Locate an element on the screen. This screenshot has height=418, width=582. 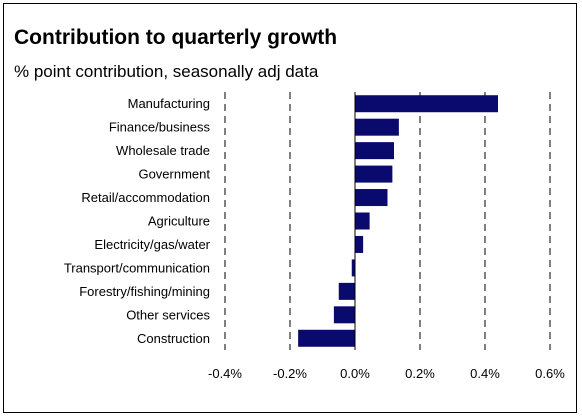
category-label: Manufacturing is located at coordinates (169, 103).